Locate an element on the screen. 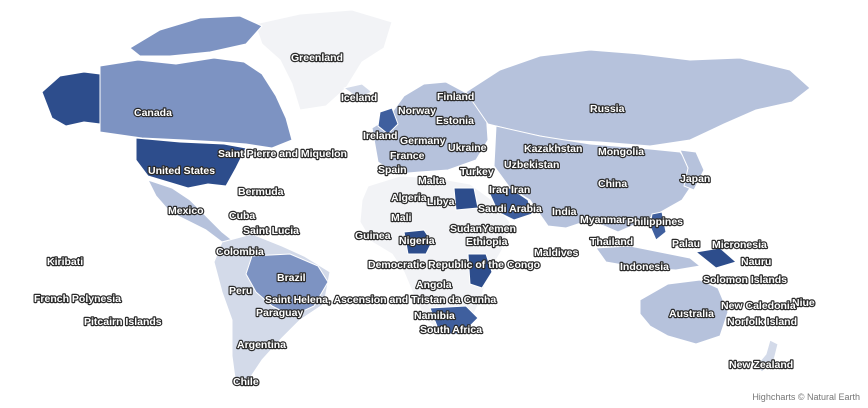  label-niue: Niue is located at coordinates (803, 303).